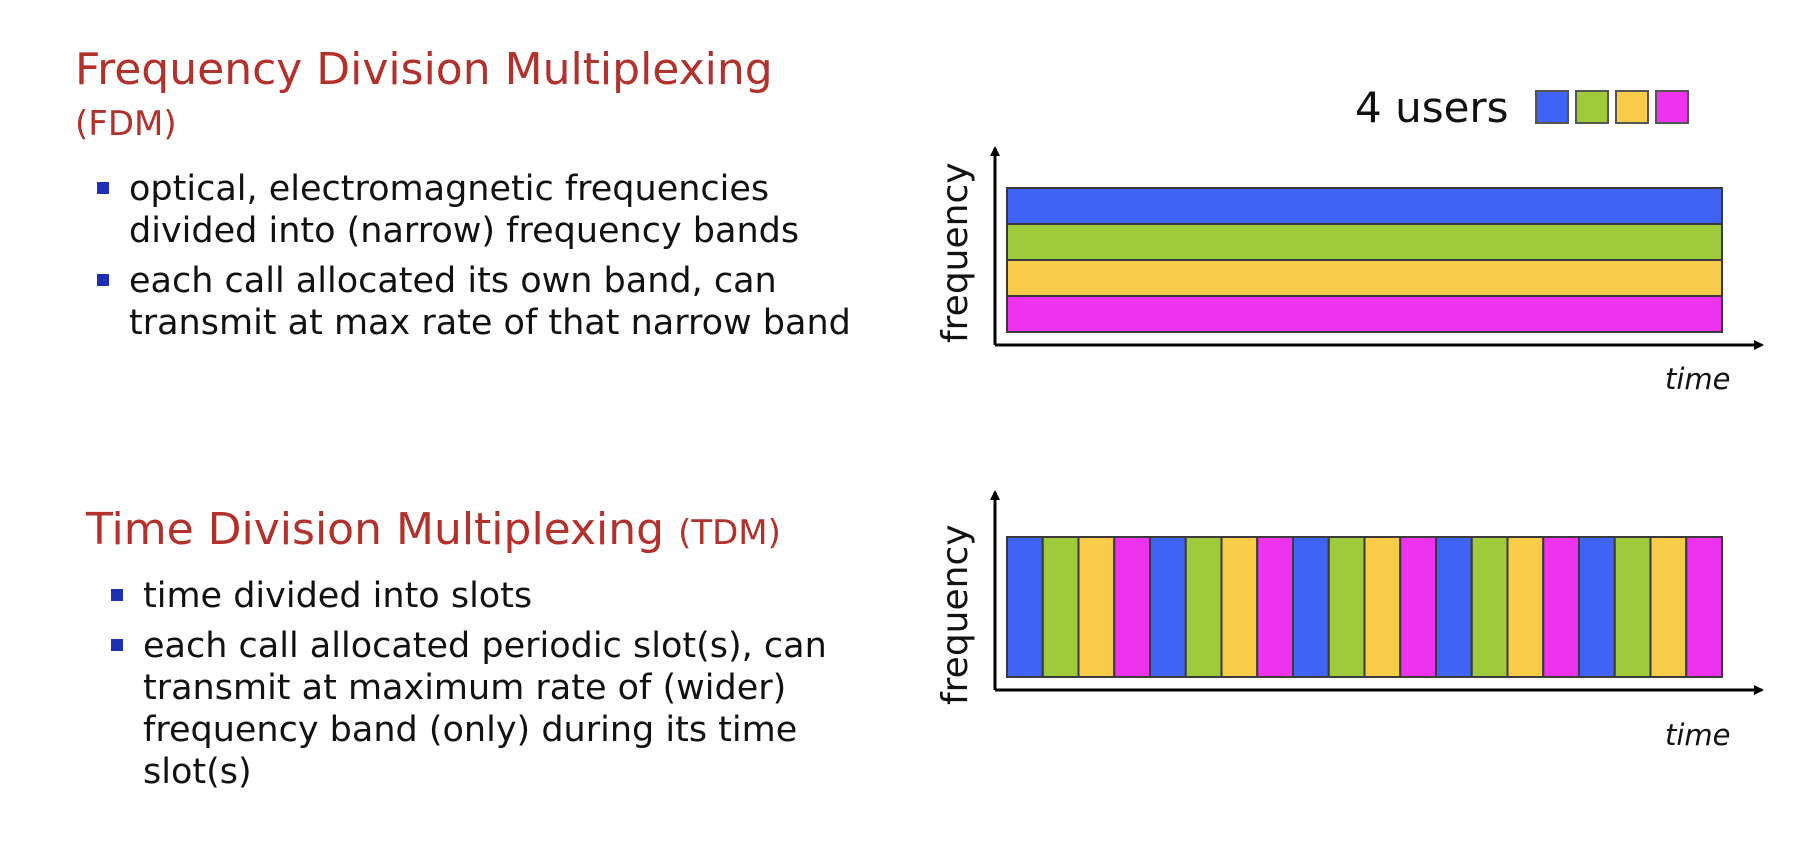  What do you see at coordinates (955, 614) in the screenshot?
I see `tdm-y-axis-label: frequency` at bounding box center [955, 614].